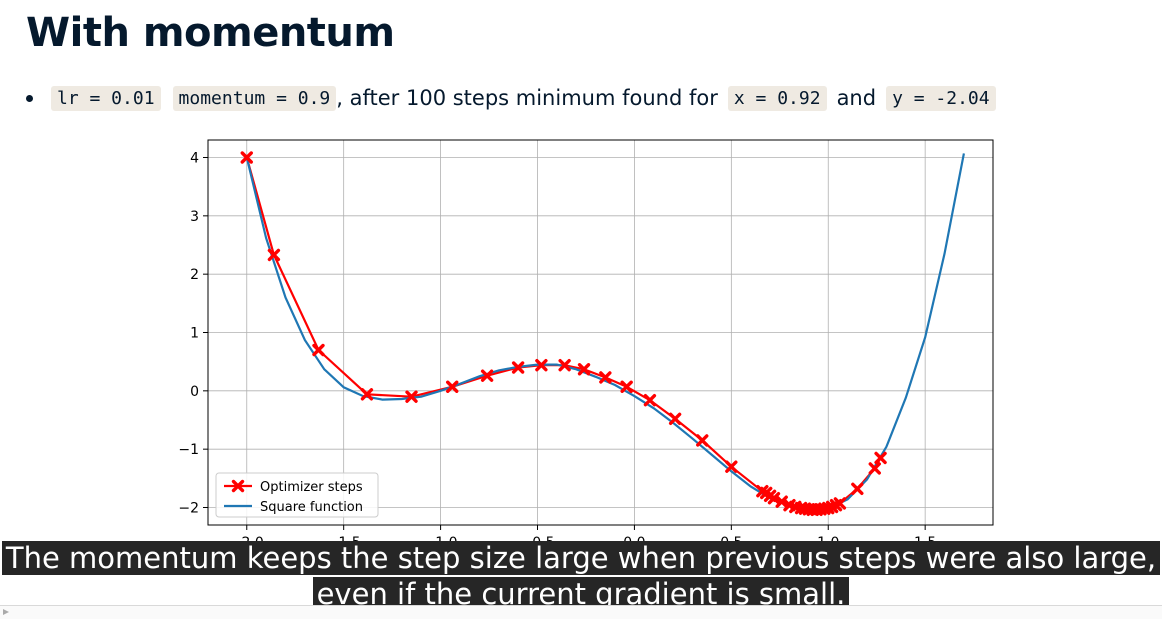 The image size is (1162, 619). I want to click on code-y: y = -2.04, so click(941, 98).